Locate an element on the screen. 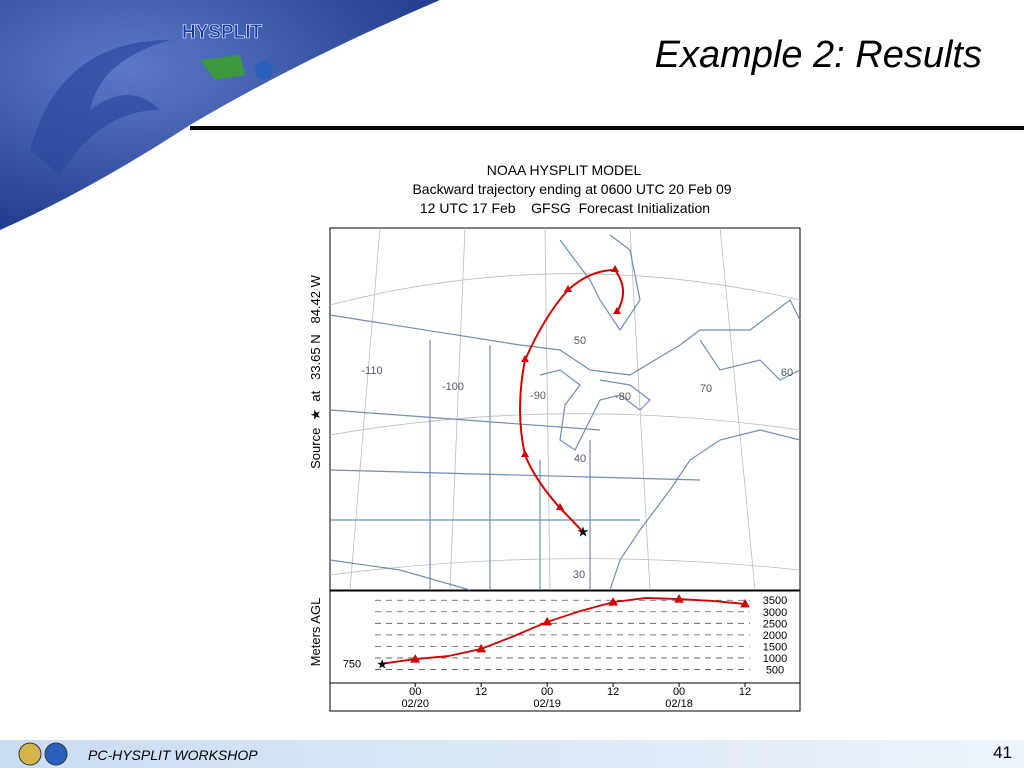 The height and width of the screenshot is (768, 1024). y-tick-label: 3000 is located at coordinates (775, 613).